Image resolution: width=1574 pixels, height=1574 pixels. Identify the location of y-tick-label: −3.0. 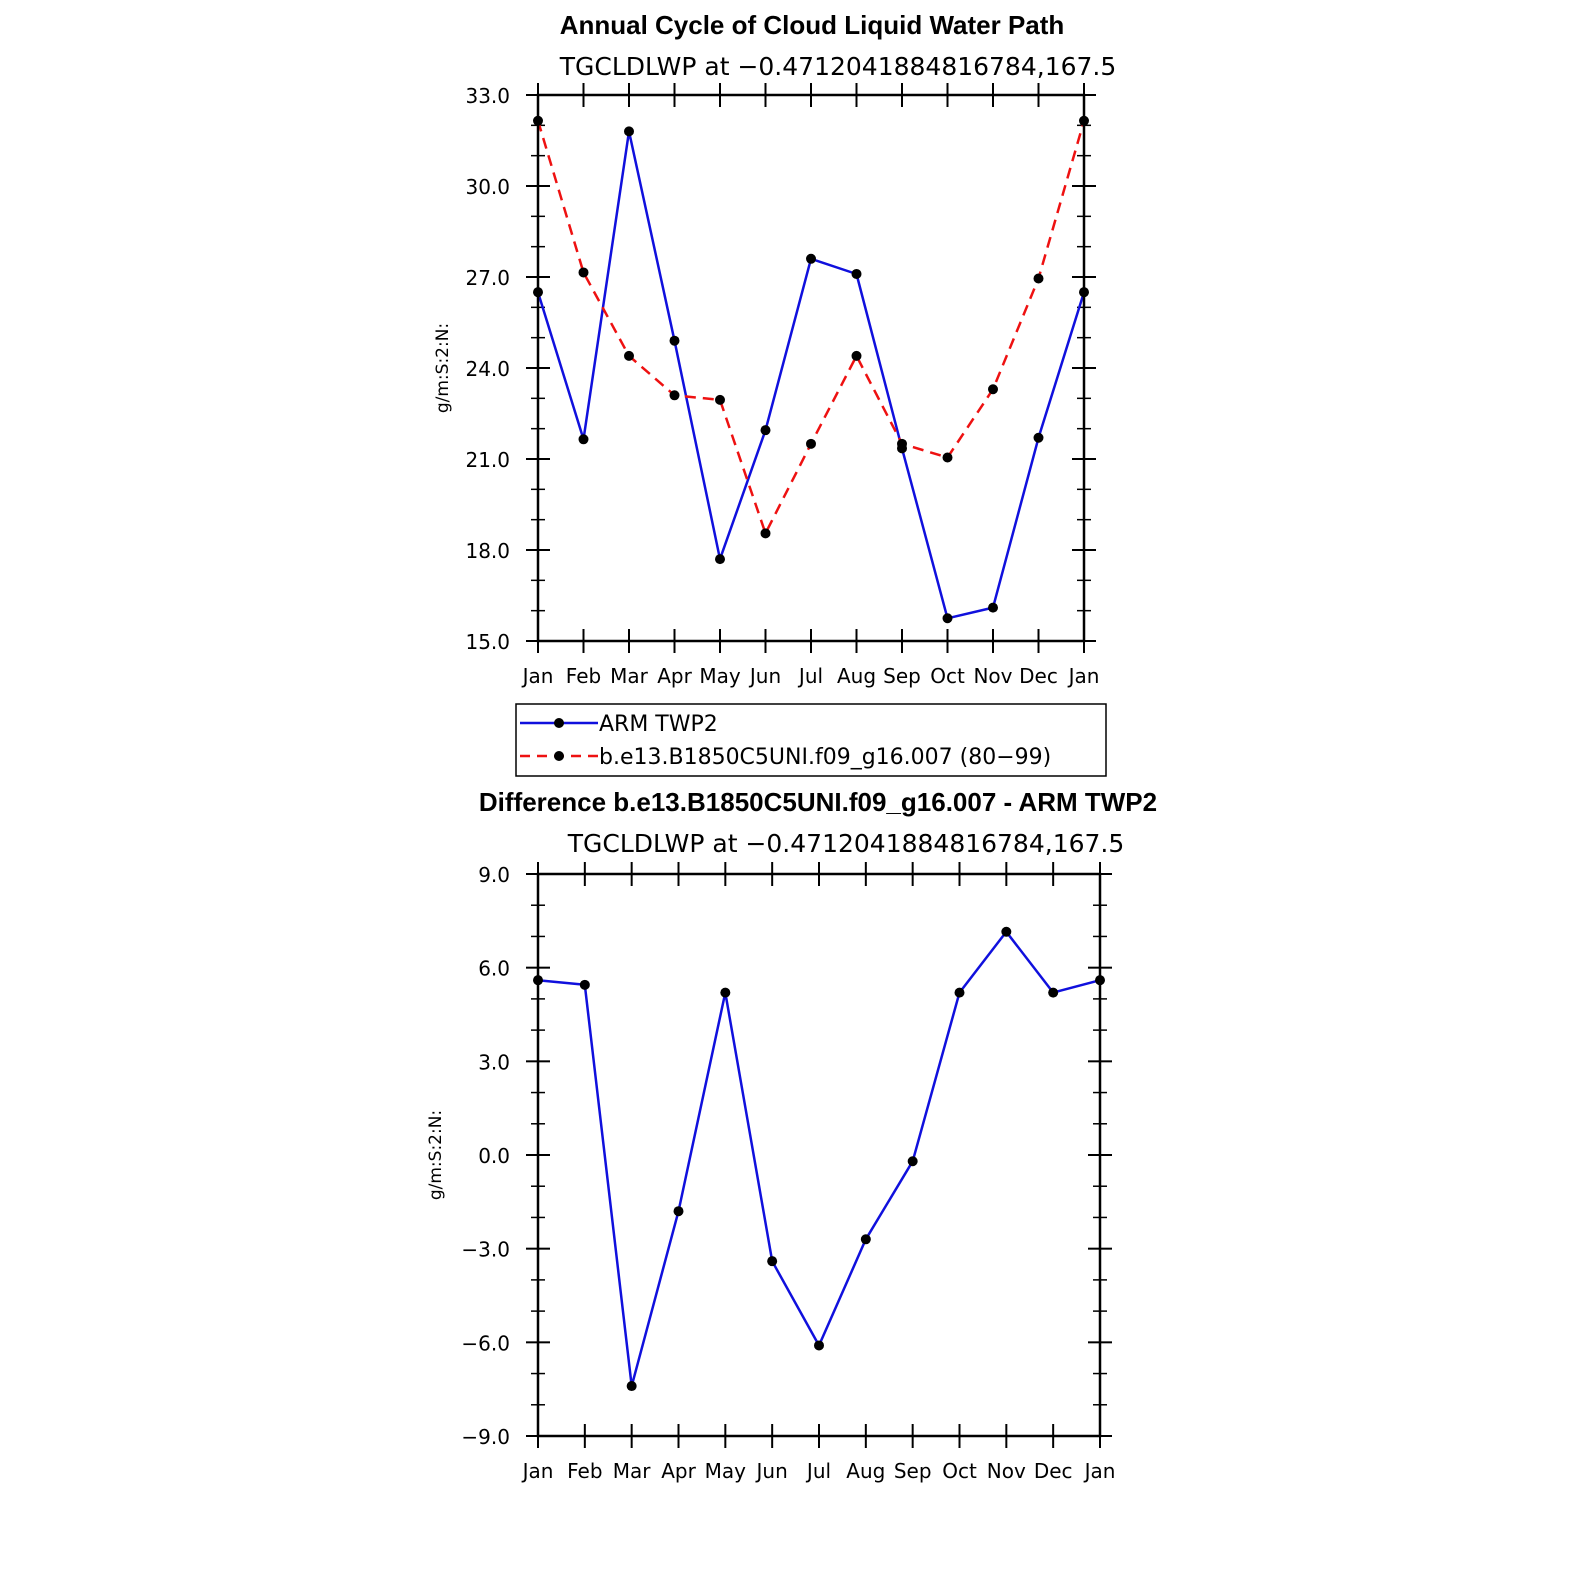
(485, 1250).